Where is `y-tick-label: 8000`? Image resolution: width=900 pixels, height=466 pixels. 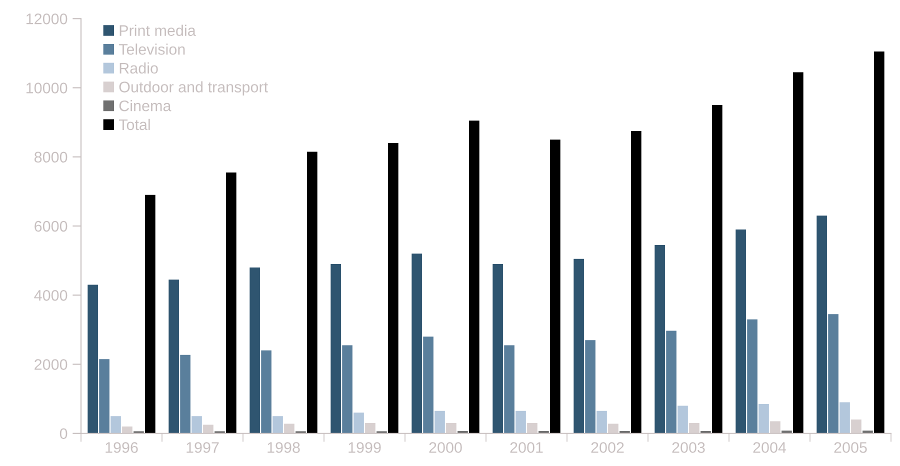
y-tick-label: 8000 is located at coordinates (51, 157).